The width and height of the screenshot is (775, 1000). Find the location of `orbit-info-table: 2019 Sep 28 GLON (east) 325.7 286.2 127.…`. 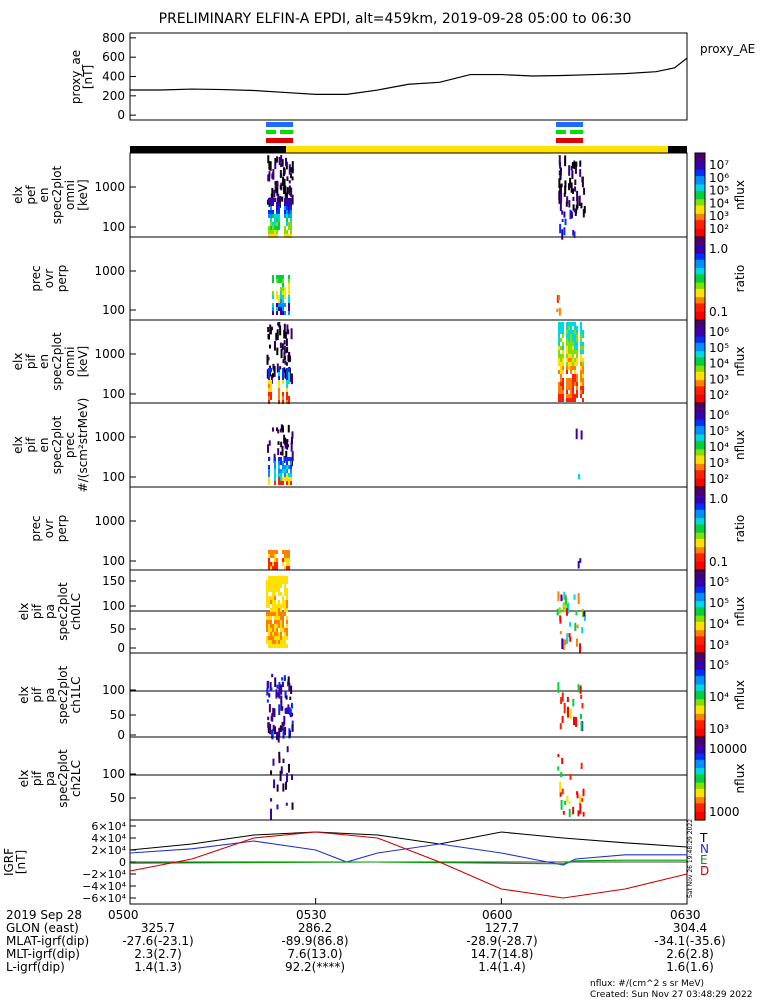

orbit-info-table: 2019 Sep 28 GLON (east) 325.7 286.2 127.… is located at coordinates (366, 941).